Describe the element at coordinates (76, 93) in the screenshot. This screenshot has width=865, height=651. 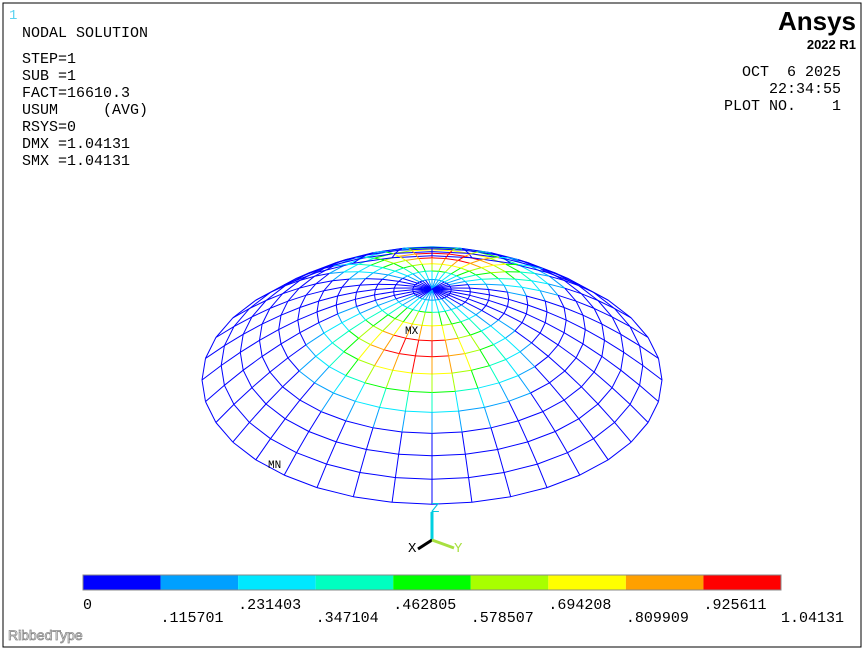
I see `info-line: FACT=16610.3` at that location.